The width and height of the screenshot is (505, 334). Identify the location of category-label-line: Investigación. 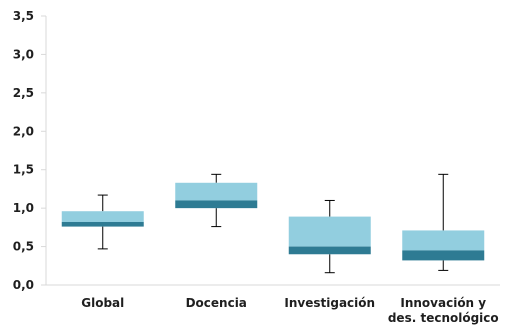
(329, 303).